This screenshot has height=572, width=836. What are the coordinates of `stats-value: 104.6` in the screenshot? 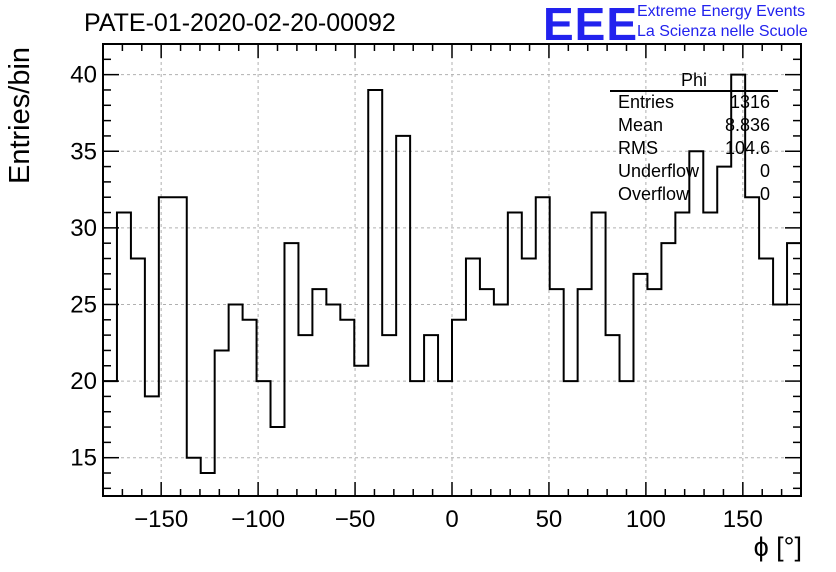 It's located at (747, 148).